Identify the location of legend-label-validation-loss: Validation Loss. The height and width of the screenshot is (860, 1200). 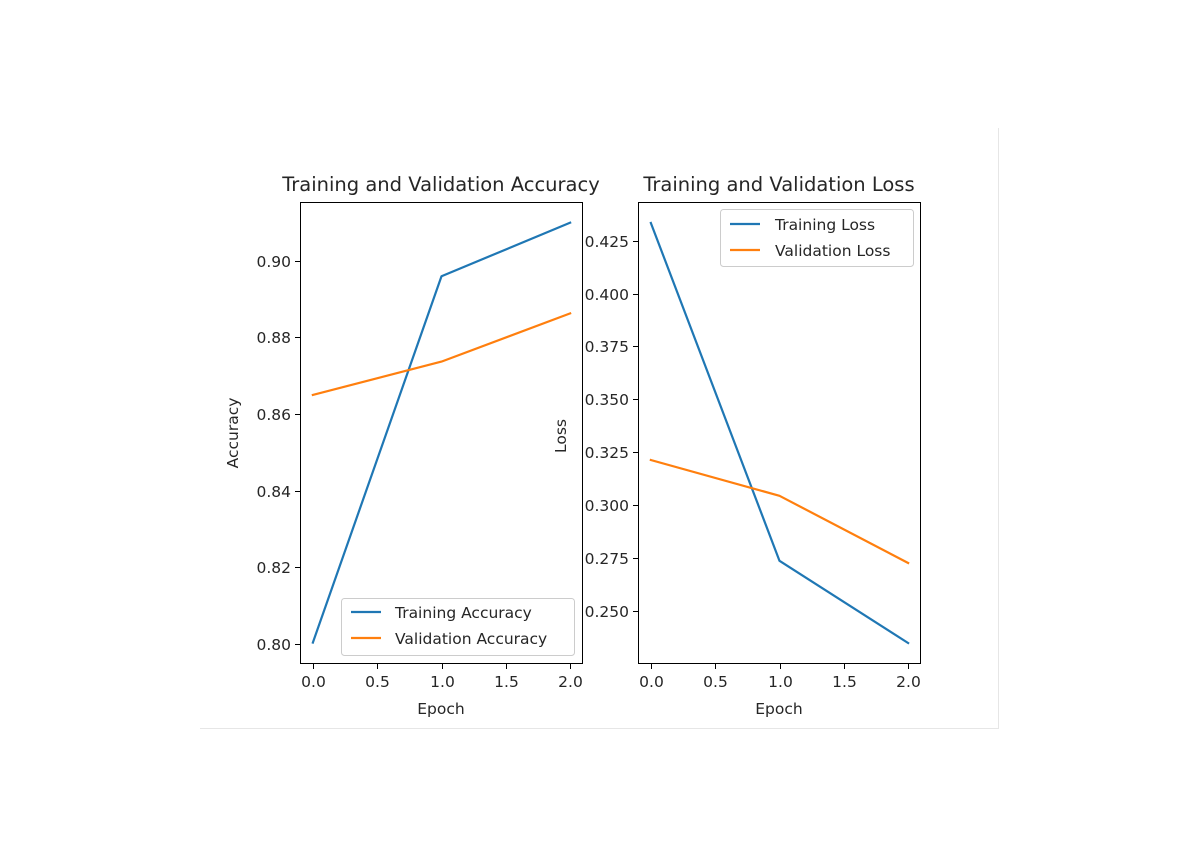
(832, 251).